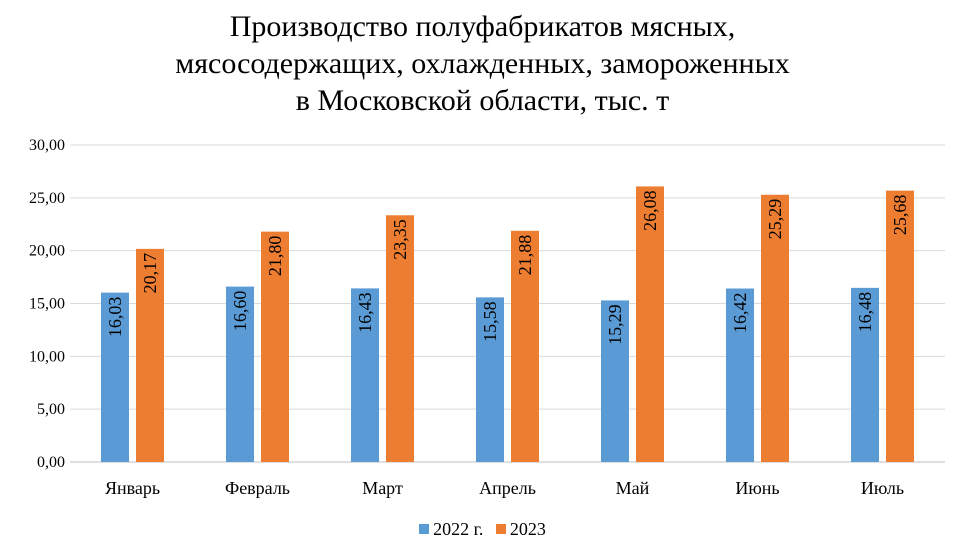  Describe the element at coordinates (500, 529) in the screenshot. I see `legend-swatch-2023` at that location.